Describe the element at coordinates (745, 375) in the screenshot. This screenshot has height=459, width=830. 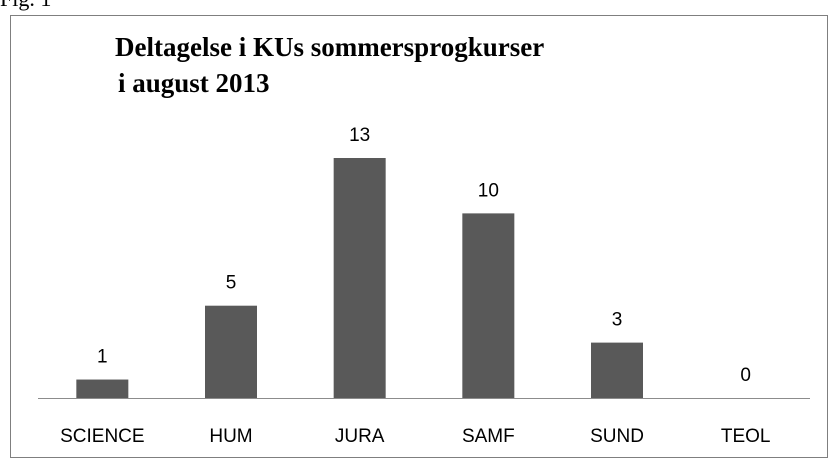
I see `data-label: 0` at that location.